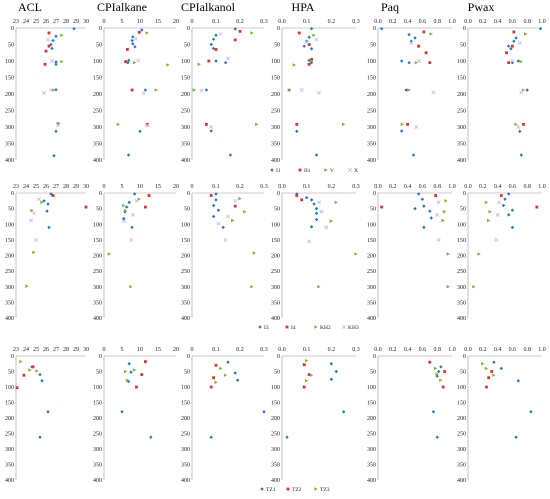 The image size is (550, 499). What do you see at coordinates (86, 207) in the screenshot?
I see `data-point-i4` at bounding box center [86, 207].